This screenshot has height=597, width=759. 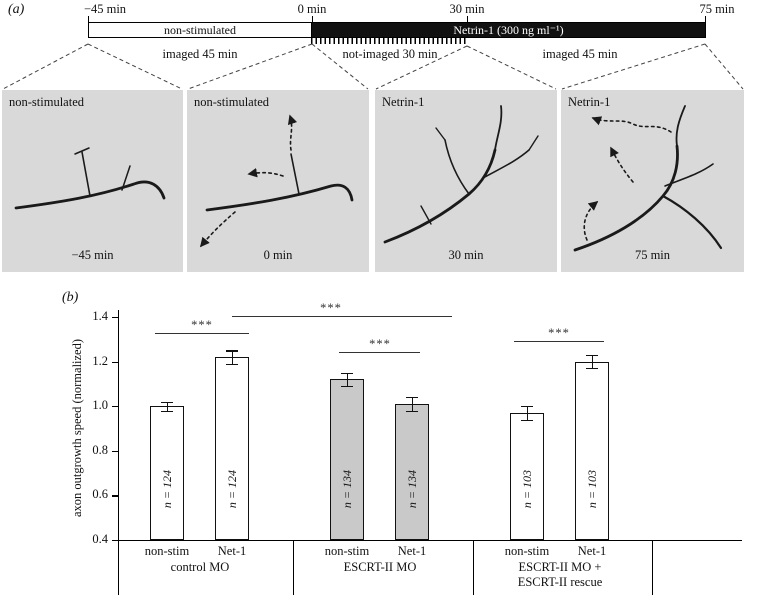 I want to click on group-label: ESCRT-II rescue, so click(x=560, y=582).